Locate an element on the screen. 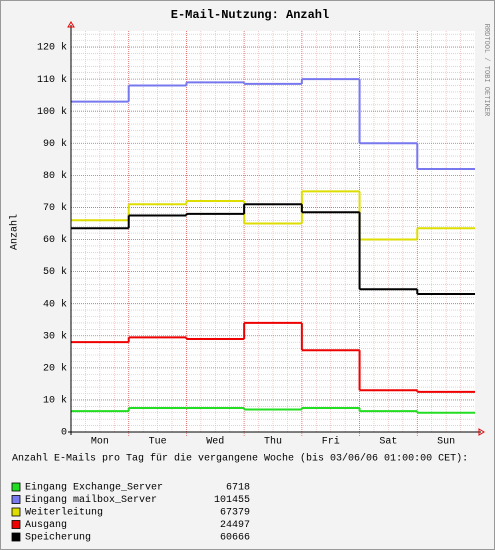 The width and height of the screenshot is (495, 550). legend-value: 67379 is located at coordinates (235, 513).